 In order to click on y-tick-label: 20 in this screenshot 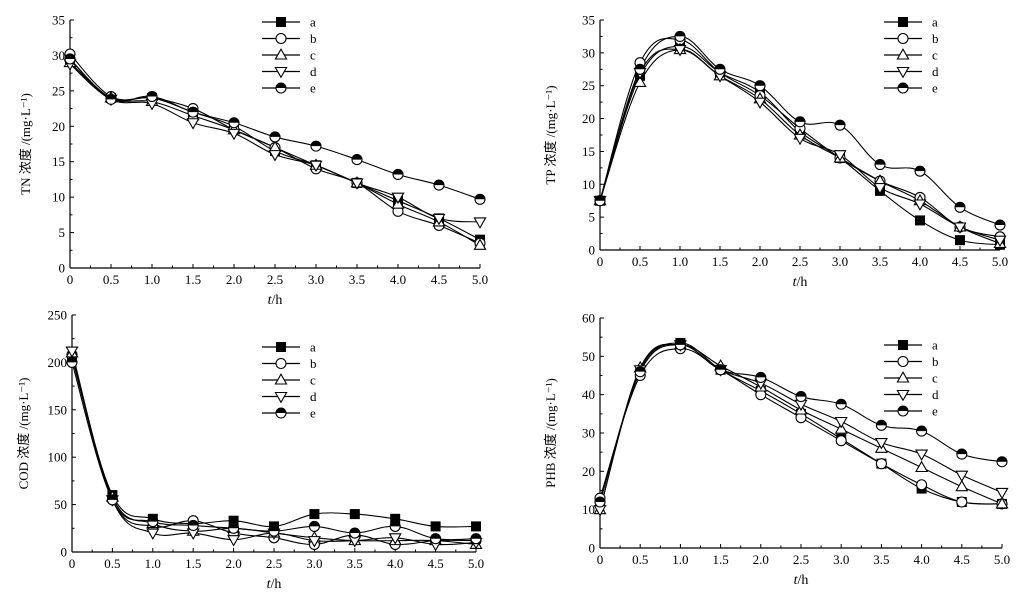, I will do `click(588, 118)`.